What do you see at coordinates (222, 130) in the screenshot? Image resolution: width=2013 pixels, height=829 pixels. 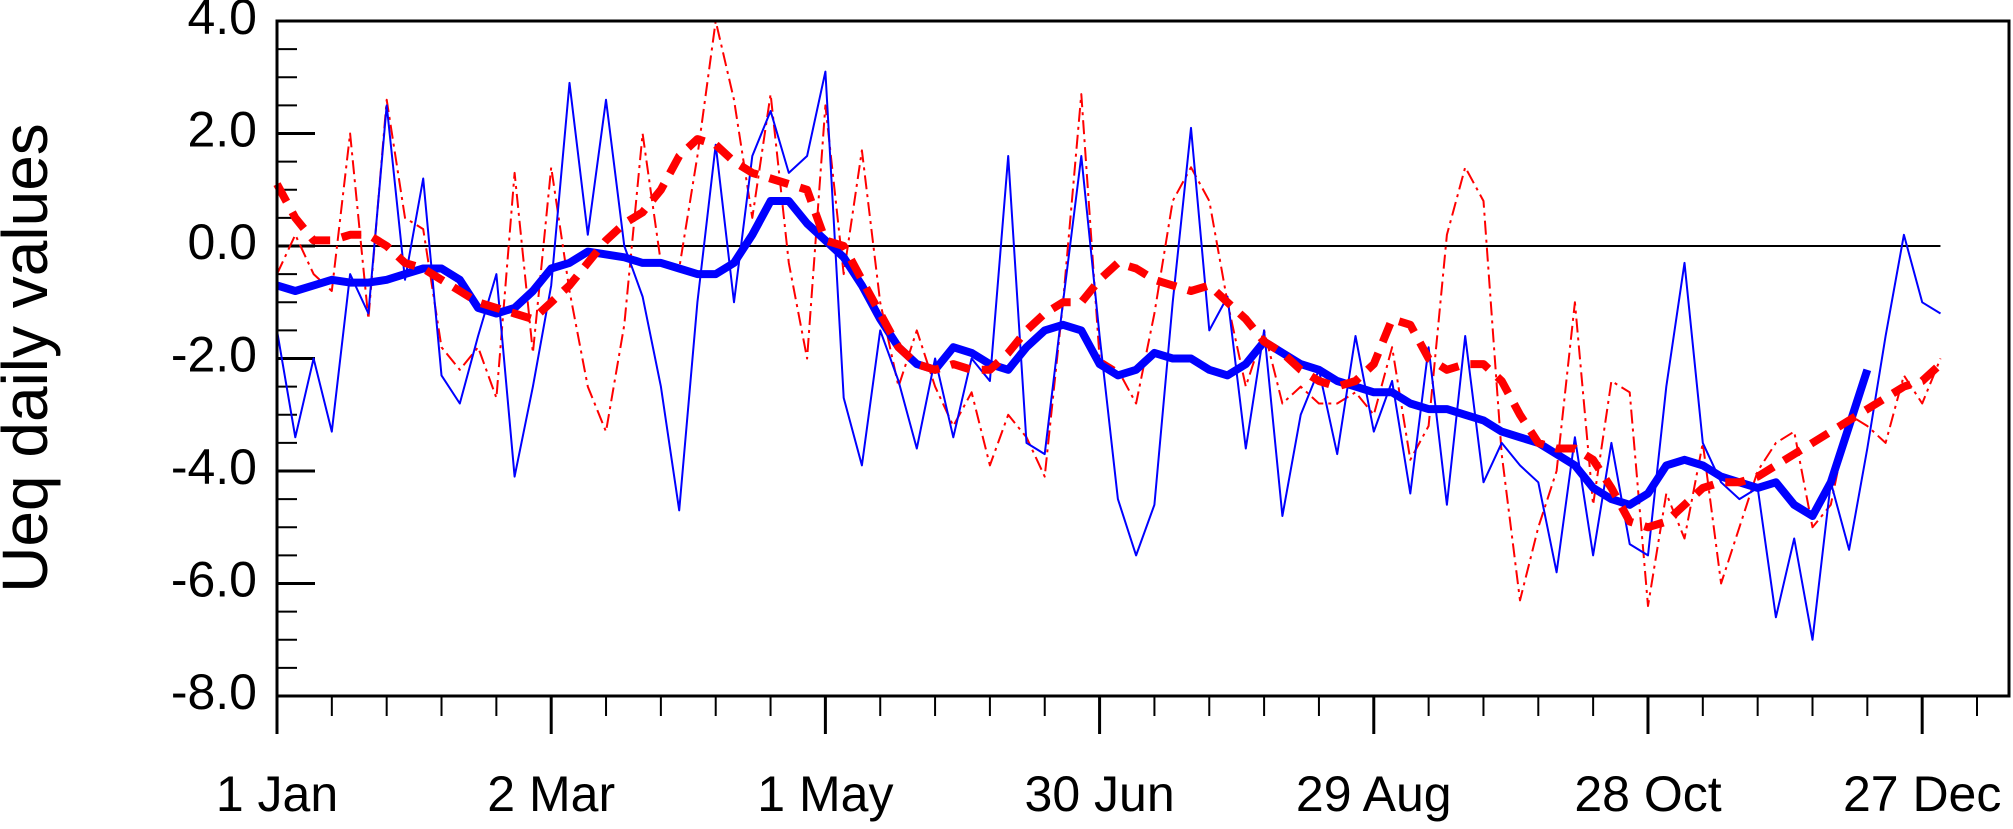 I see `y-tick-label: 2.0` at bounding box center [222, 130].